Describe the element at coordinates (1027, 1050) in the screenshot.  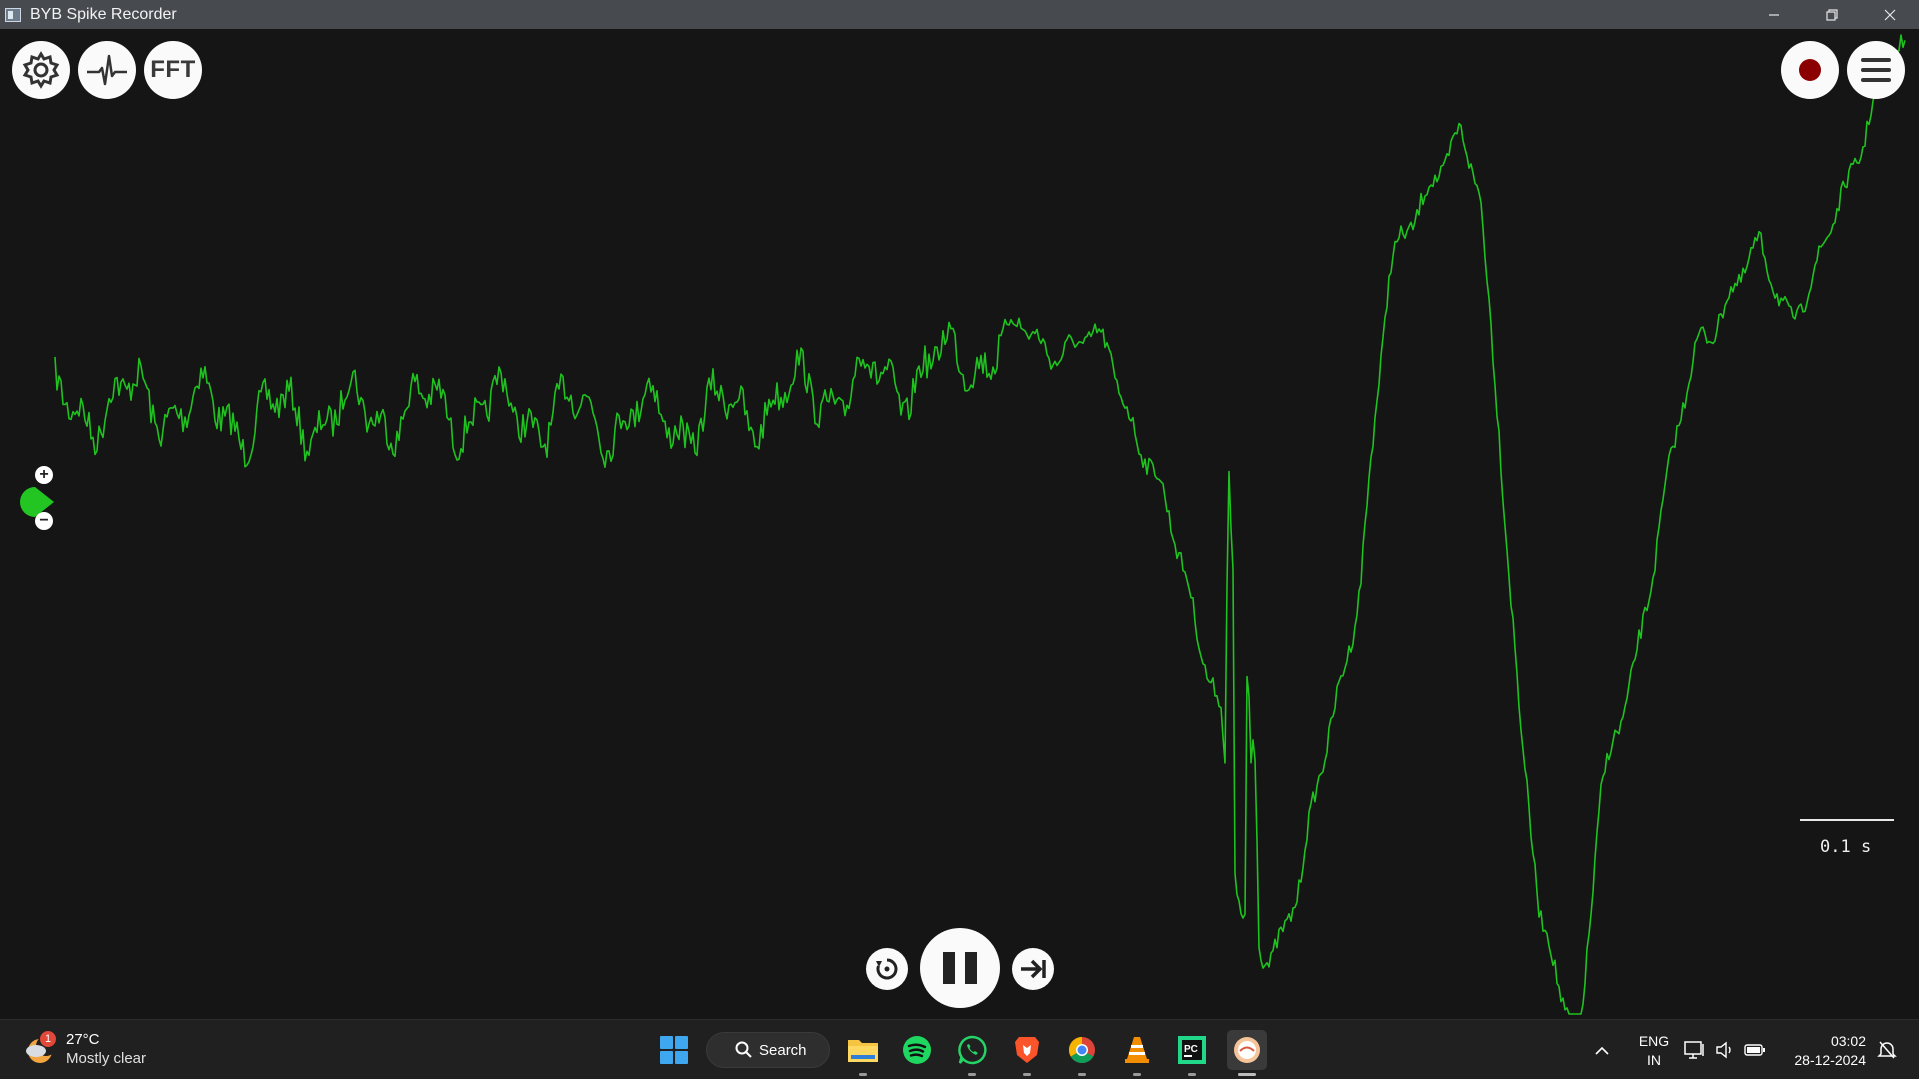
I see `brave-icon` at that location.